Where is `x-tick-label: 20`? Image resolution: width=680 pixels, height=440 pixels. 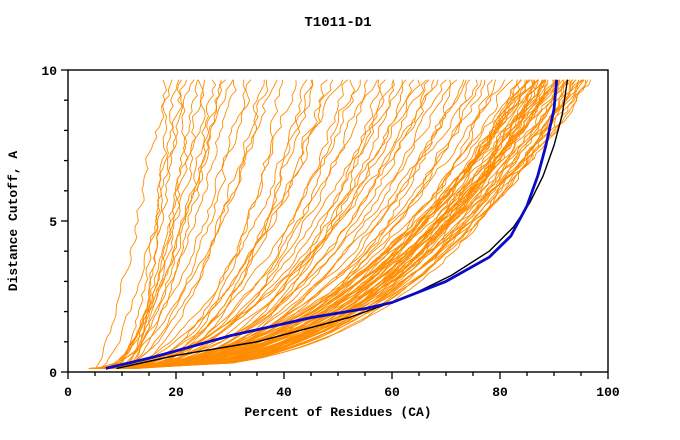
x-tick-label: 20 is located at coordinates (176, 392).